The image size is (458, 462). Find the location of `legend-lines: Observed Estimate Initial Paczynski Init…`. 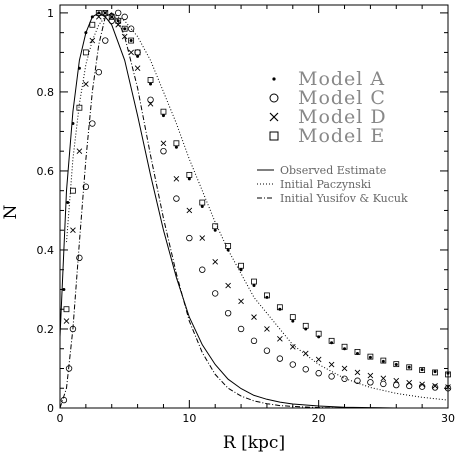

legend-lines: Observed Estimate Initial Paczynski Init… is located at coordinates (332, 184).